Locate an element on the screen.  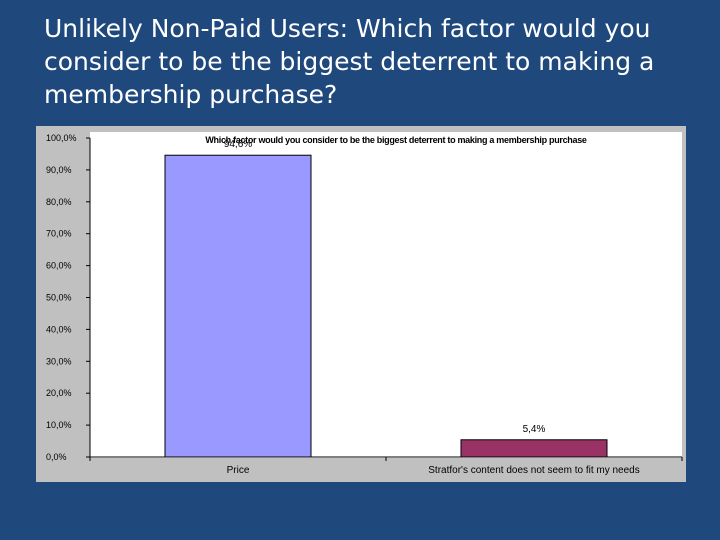
y-tick-label: 90,0% is located at coordinates (59, 170).